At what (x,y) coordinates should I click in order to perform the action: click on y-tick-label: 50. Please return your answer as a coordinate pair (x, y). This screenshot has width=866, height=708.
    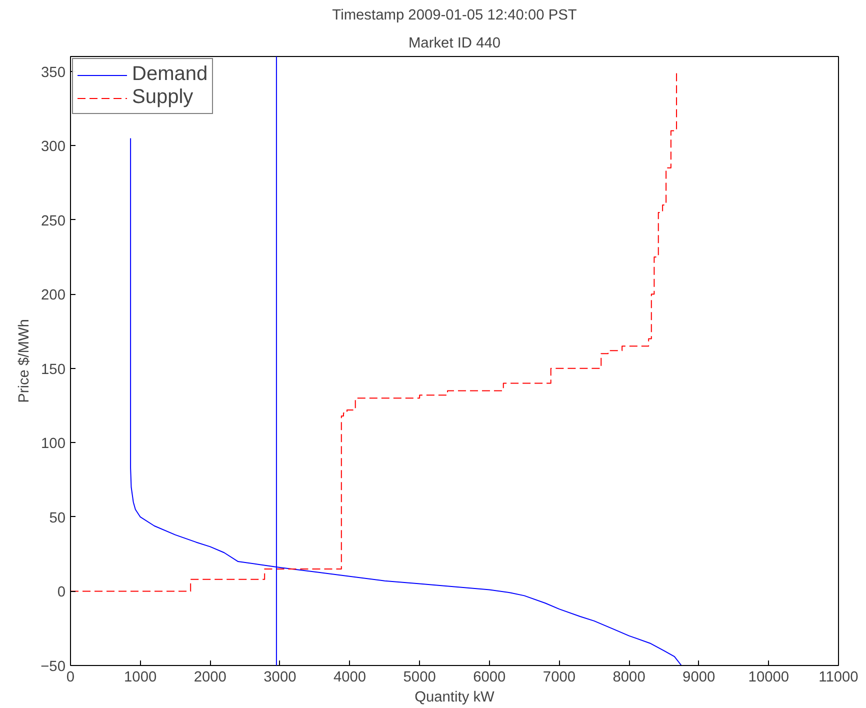
    Looking at the image, I should click on (57, 518).